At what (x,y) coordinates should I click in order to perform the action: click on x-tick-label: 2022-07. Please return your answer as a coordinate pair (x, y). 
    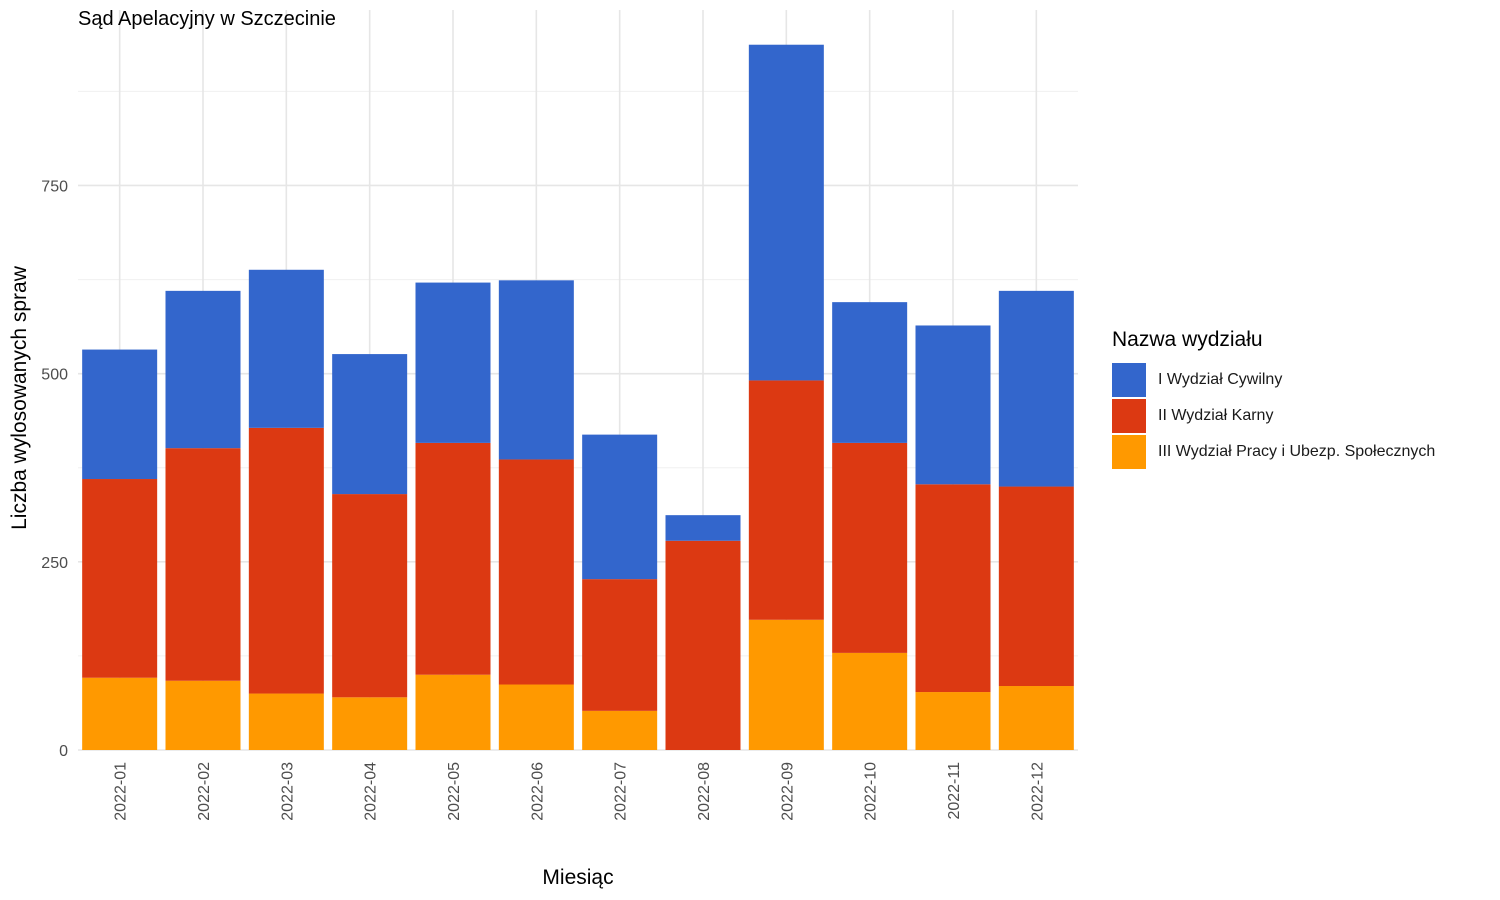
    Looking at the image, I should click on (621, 791).